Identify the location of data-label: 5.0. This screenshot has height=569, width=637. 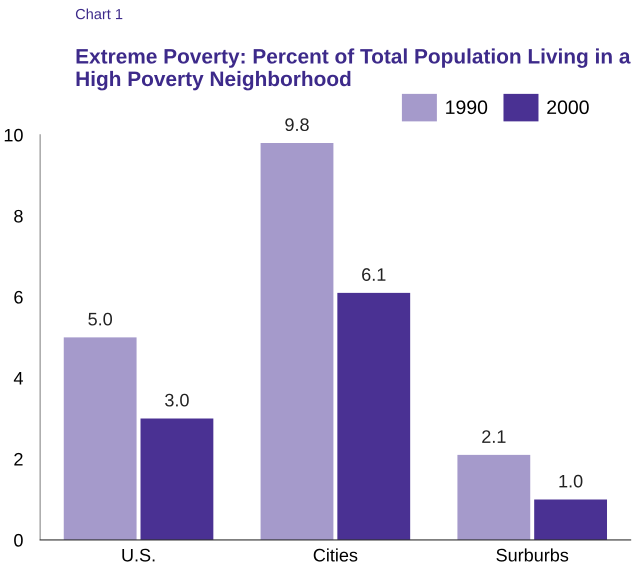
(100, 319).